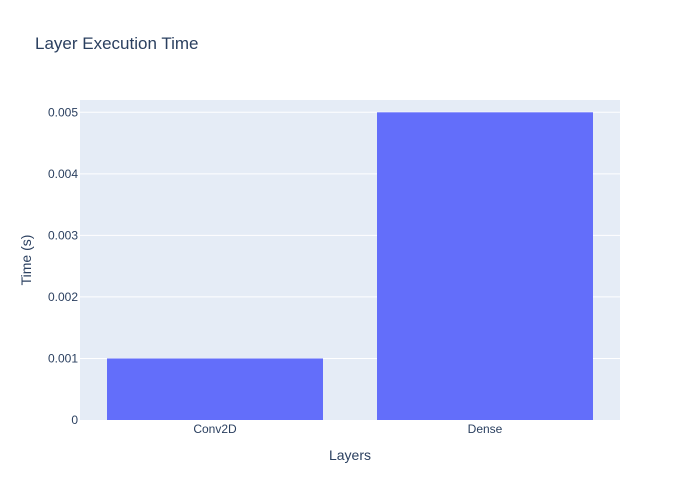 The width and height of the screenshot is (700, 500). What do you see at coordinates (350, 455) in the screenshot?
I see `x-axis-title: Layers` at bounding box center [350, 455].